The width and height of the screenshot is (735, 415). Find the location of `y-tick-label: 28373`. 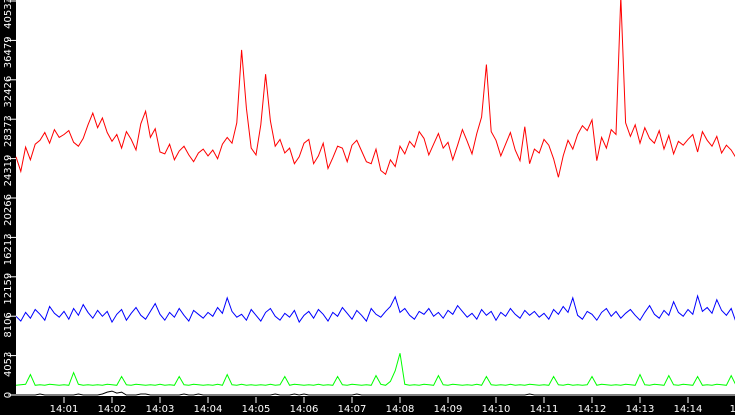

y-tick-label: 28373 is located at coordinates (8, 131).